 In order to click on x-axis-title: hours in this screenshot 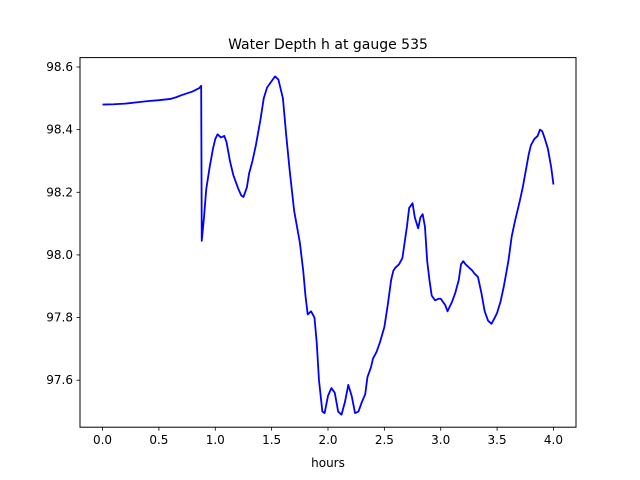, I will do `click(328, 463)`.